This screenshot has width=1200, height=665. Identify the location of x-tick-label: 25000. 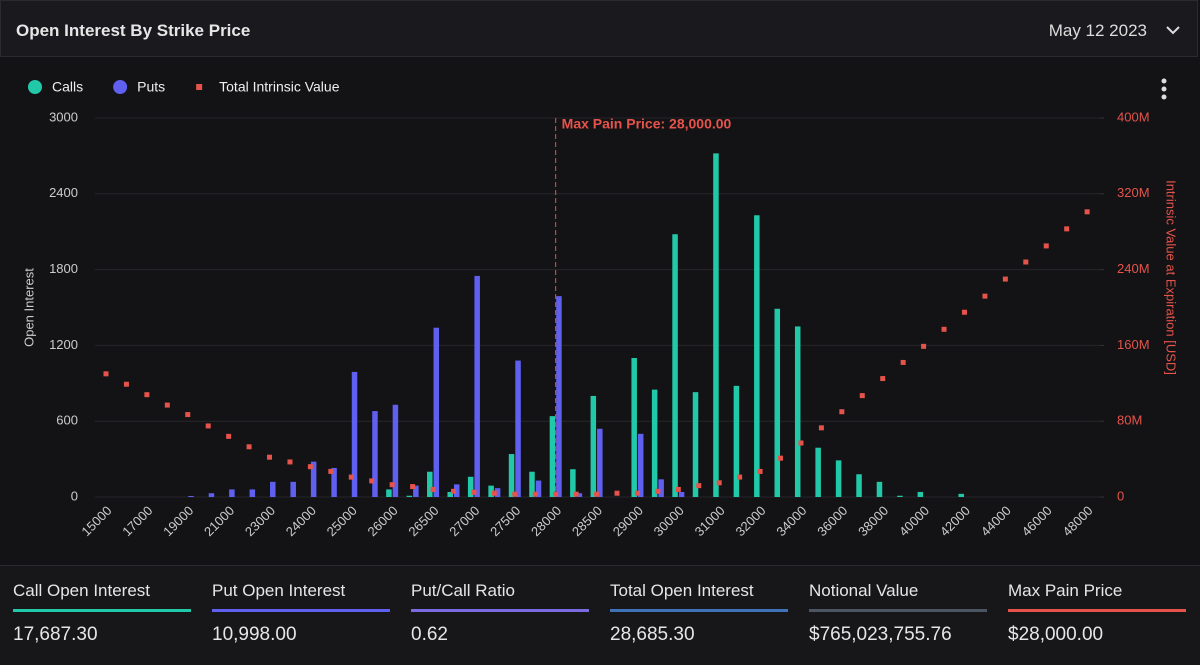
(342, 521).